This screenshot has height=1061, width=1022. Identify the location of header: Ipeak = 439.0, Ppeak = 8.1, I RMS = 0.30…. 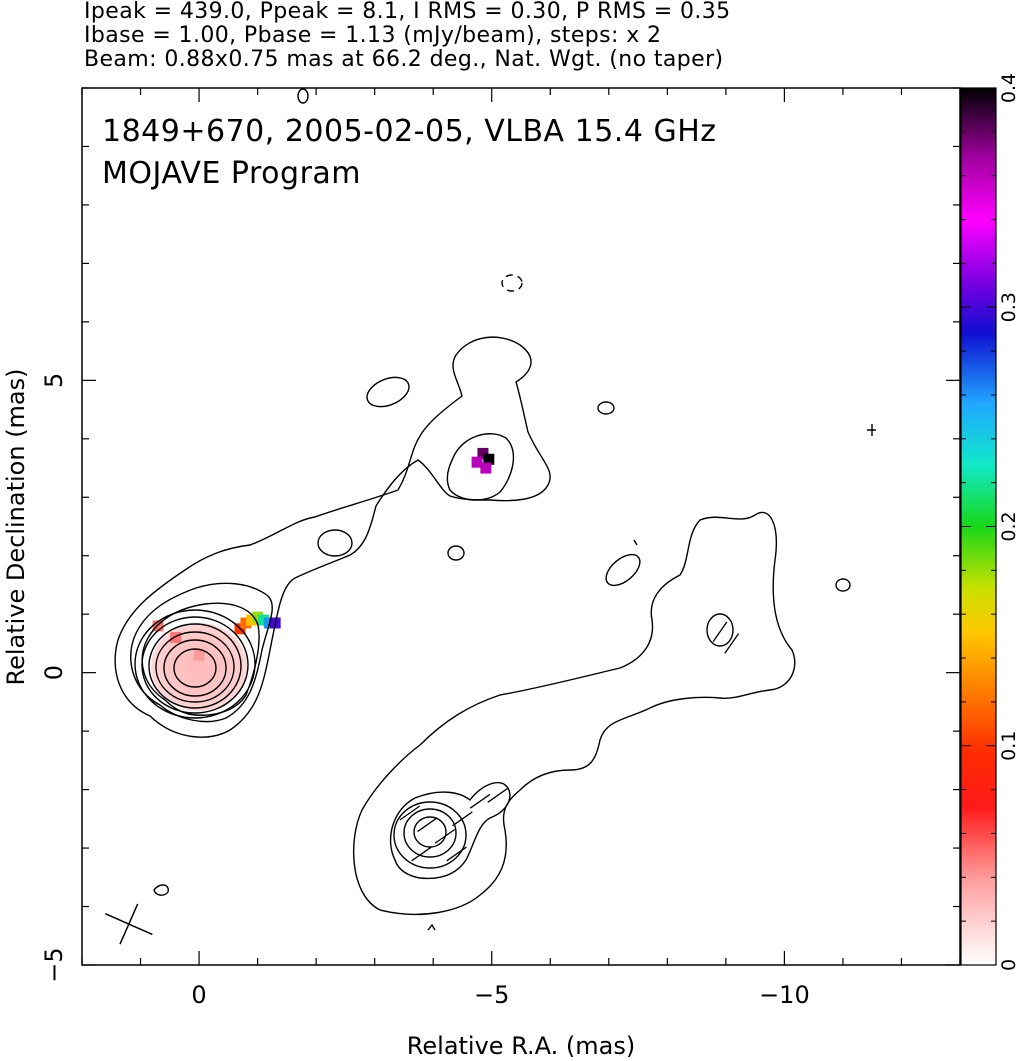
(549, 36).